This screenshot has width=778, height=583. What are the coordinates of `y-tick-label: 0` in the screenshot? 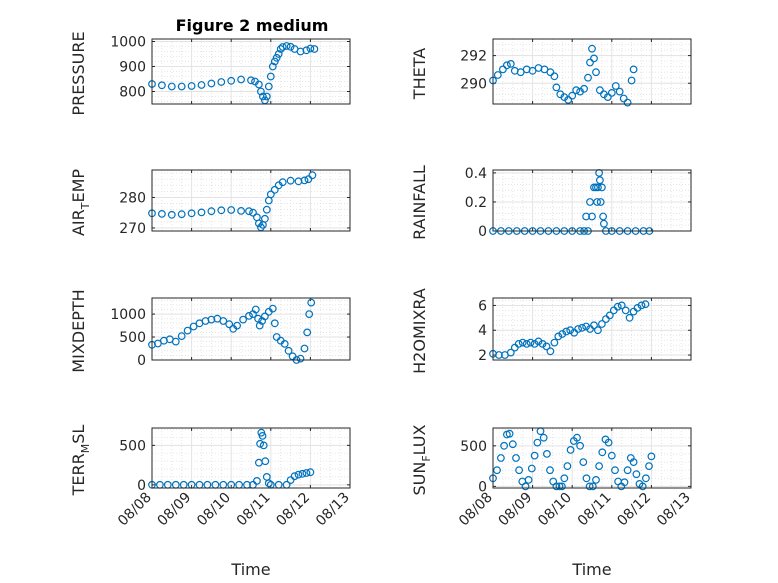 It's located at (141, 486).